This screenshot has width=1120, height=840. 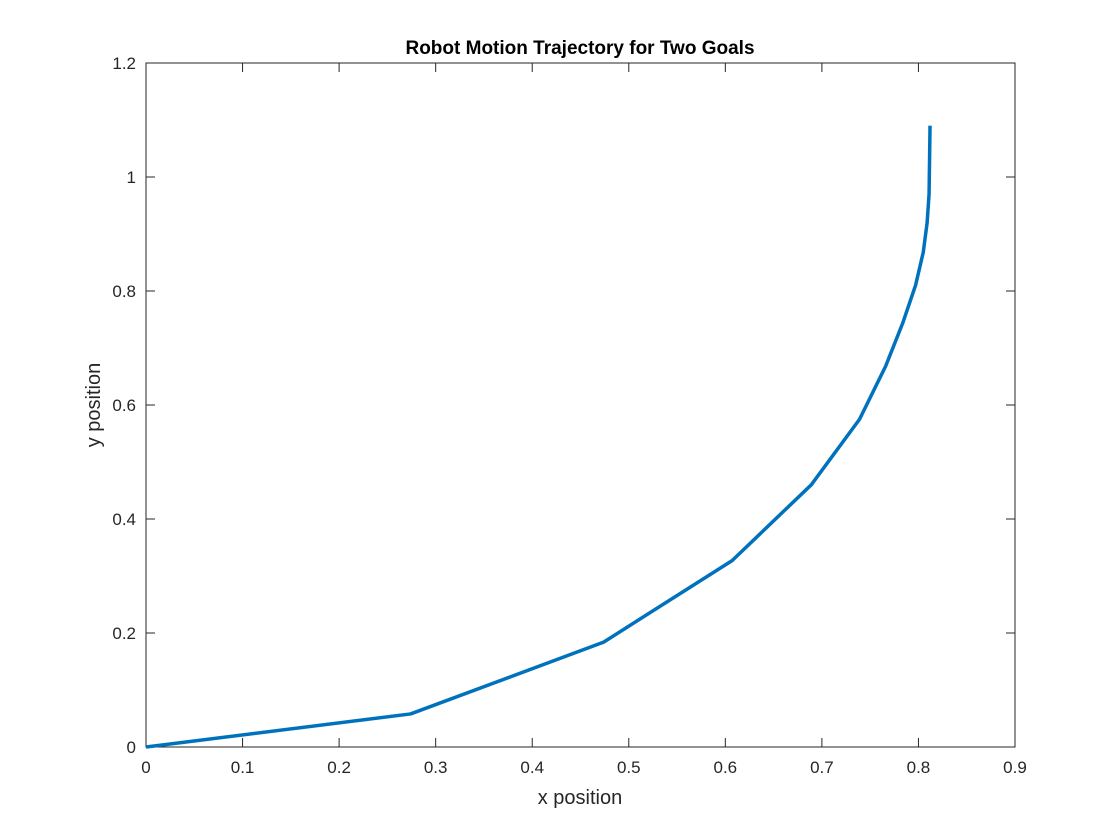 What do you see at coordinates (1015, 767) in the screenshot?
I see `x-tick-label: 0.9` at bounding box center [1015, 767].